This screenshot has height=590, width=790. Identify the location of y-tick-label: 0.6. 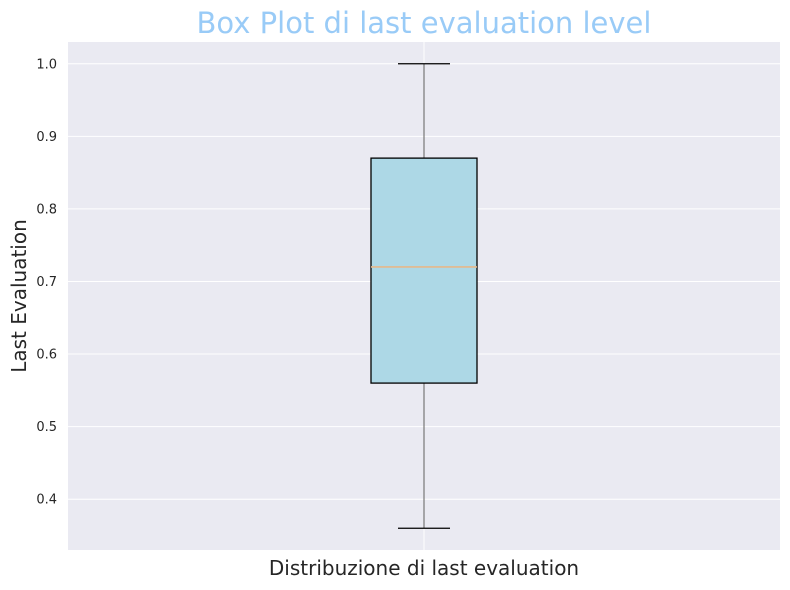
(46, 355).